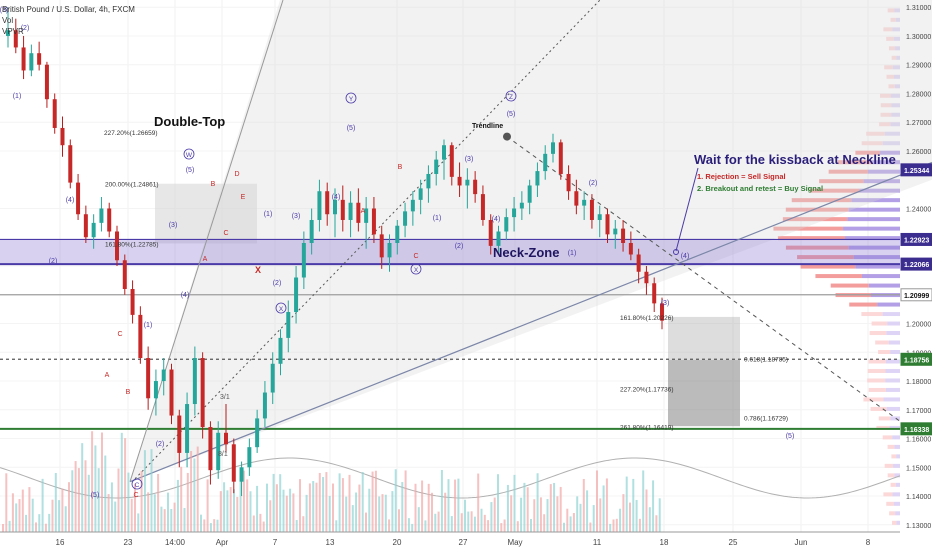 This screenshot has height=550, width=932. Describe the element at coordinates (450, 478) in the screenshot. I see `cycle-wave` at that location.